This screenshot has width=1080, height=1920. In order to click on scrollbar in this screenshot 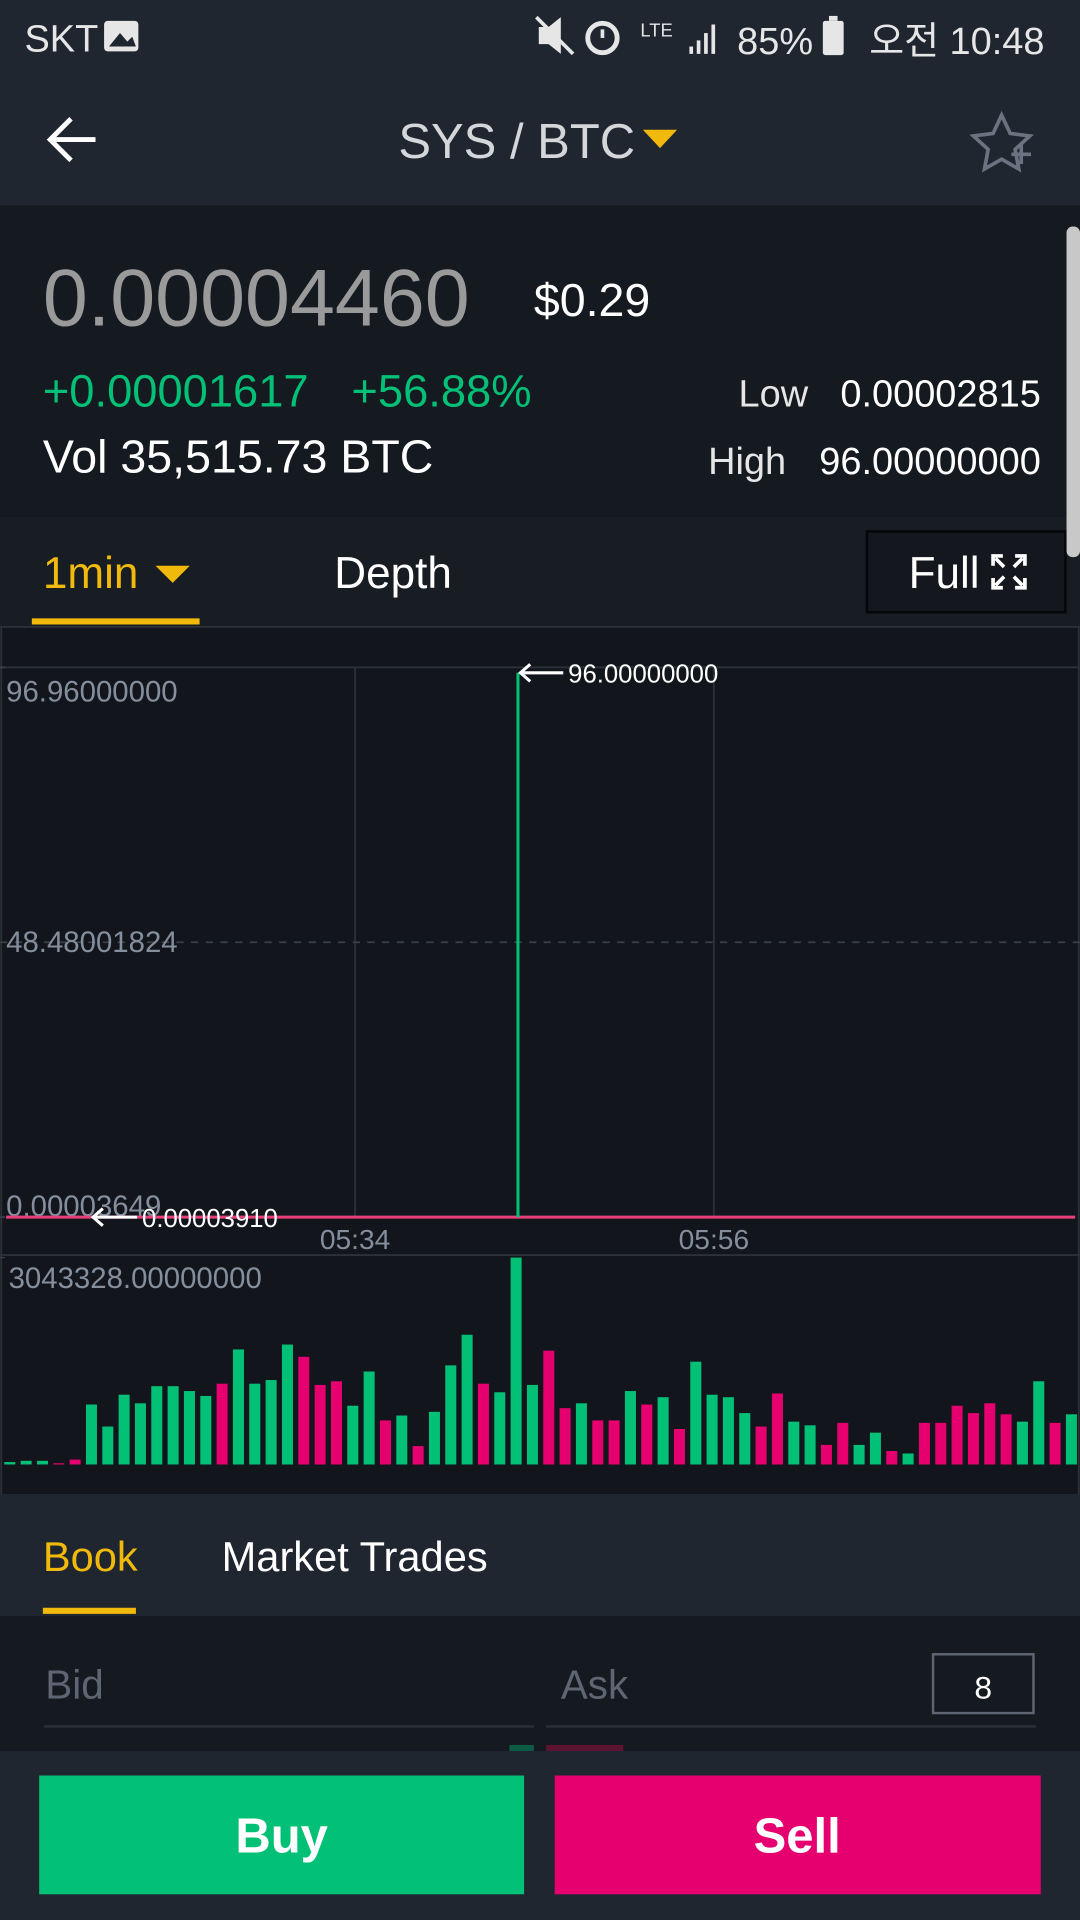, I will do `click(1073, 392)`.